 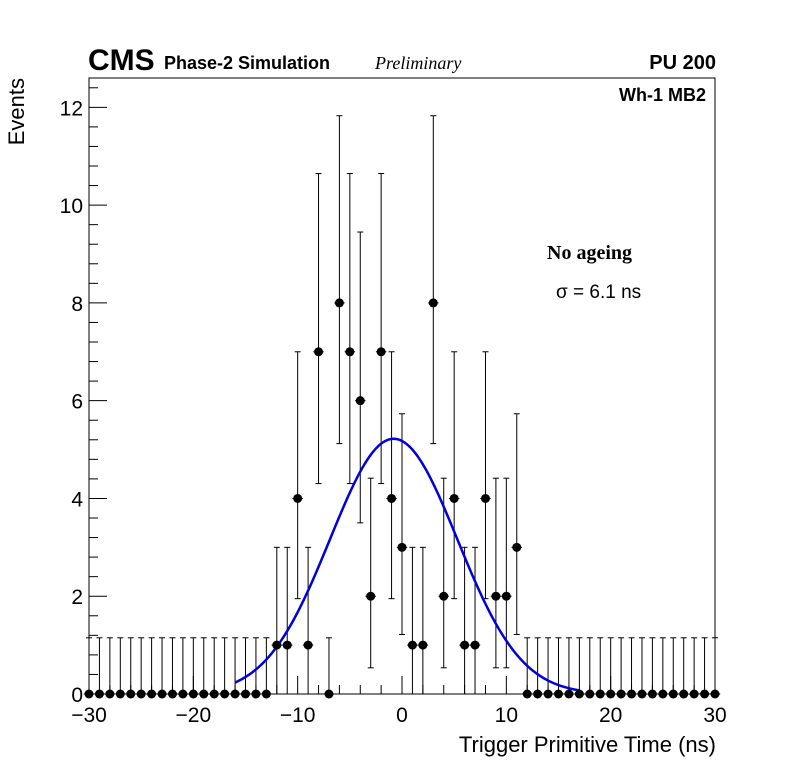 What do you see at coordinates (417, 63) in the screenshot?
I see `preliminary-label: Preliminary` at bounding box center [417, 63].